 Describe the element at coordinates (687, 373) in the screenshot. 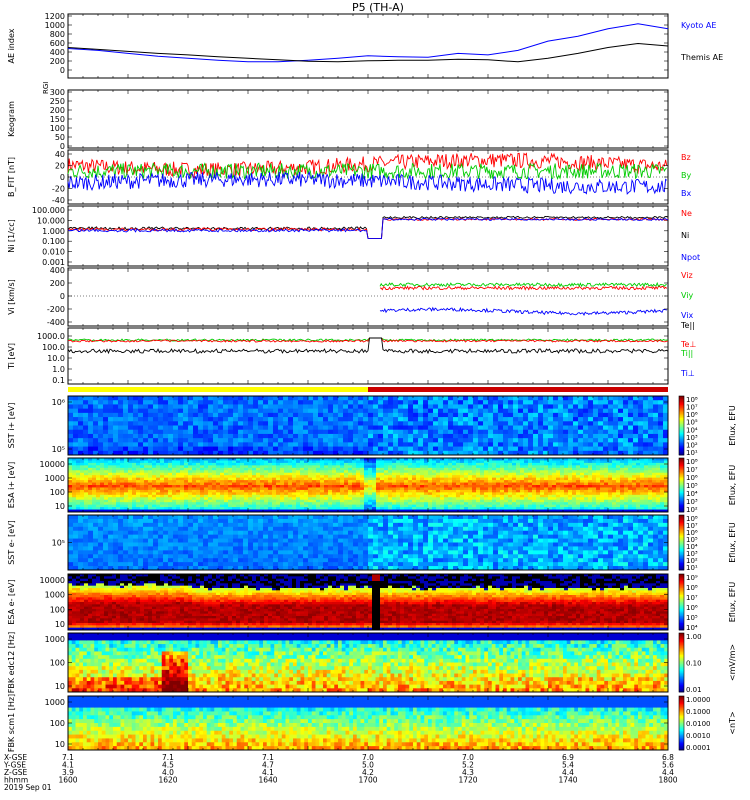

I see `legend-ti-perp: Ti⊥` at that location.